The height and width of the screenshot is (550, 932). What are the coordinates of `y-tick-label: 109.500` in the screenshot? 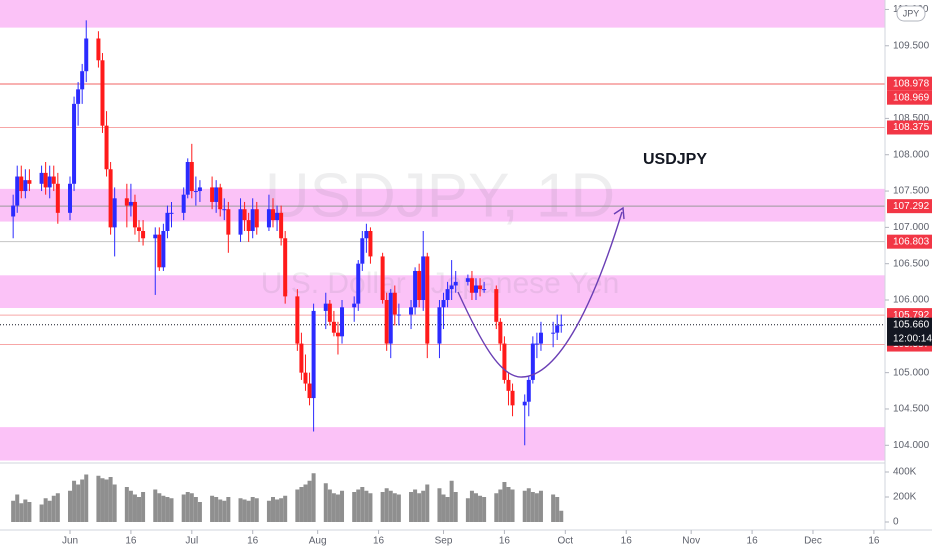 It's located at (911, 45).